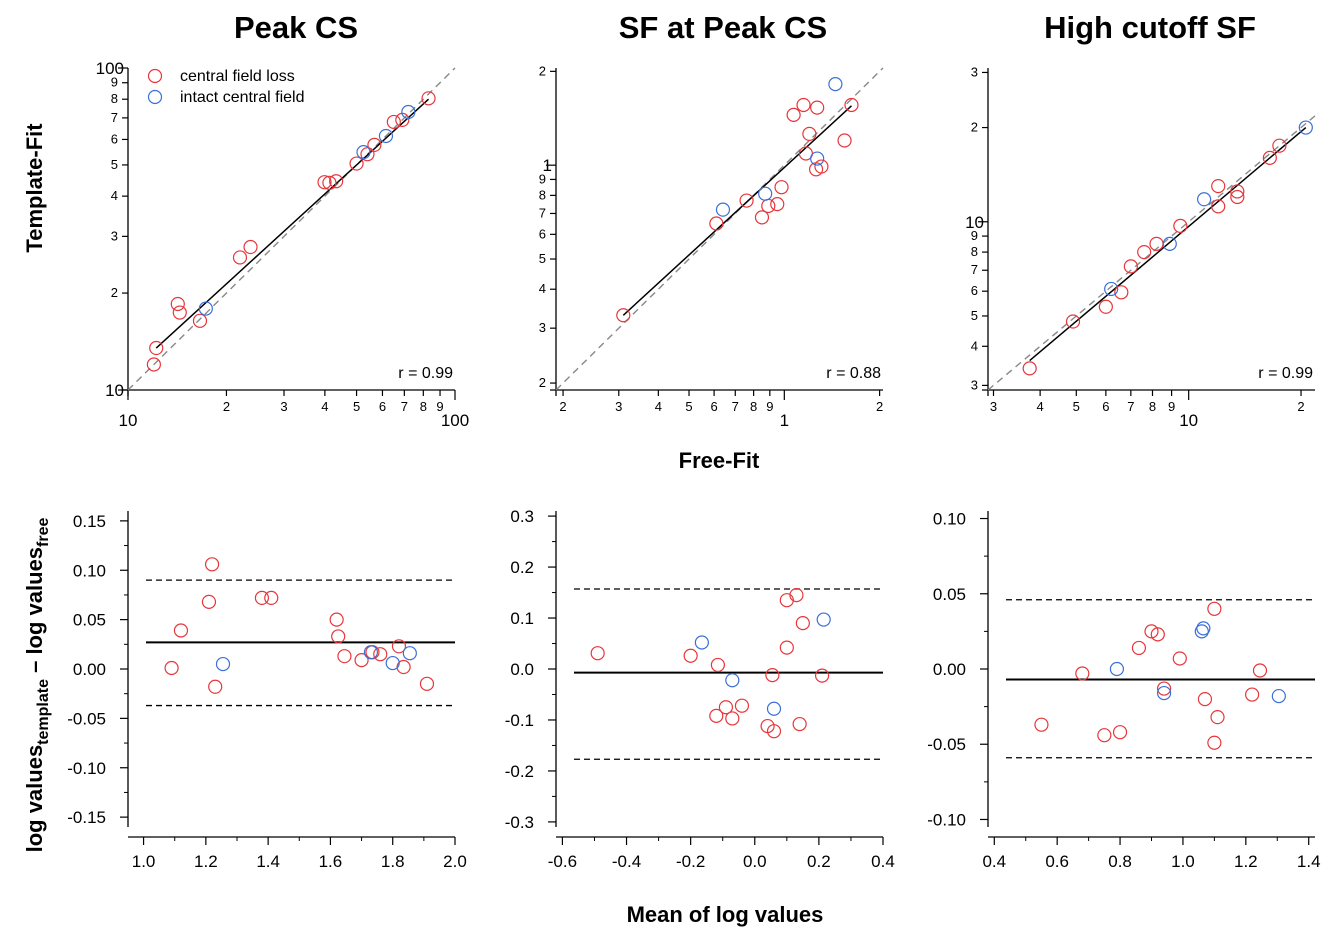 This screenshot has width=1339, height=931. What do you see at coordinates (404, 406) in the screenshot?
I see `x-tick-label: 7` at bounding box center [404, 406].